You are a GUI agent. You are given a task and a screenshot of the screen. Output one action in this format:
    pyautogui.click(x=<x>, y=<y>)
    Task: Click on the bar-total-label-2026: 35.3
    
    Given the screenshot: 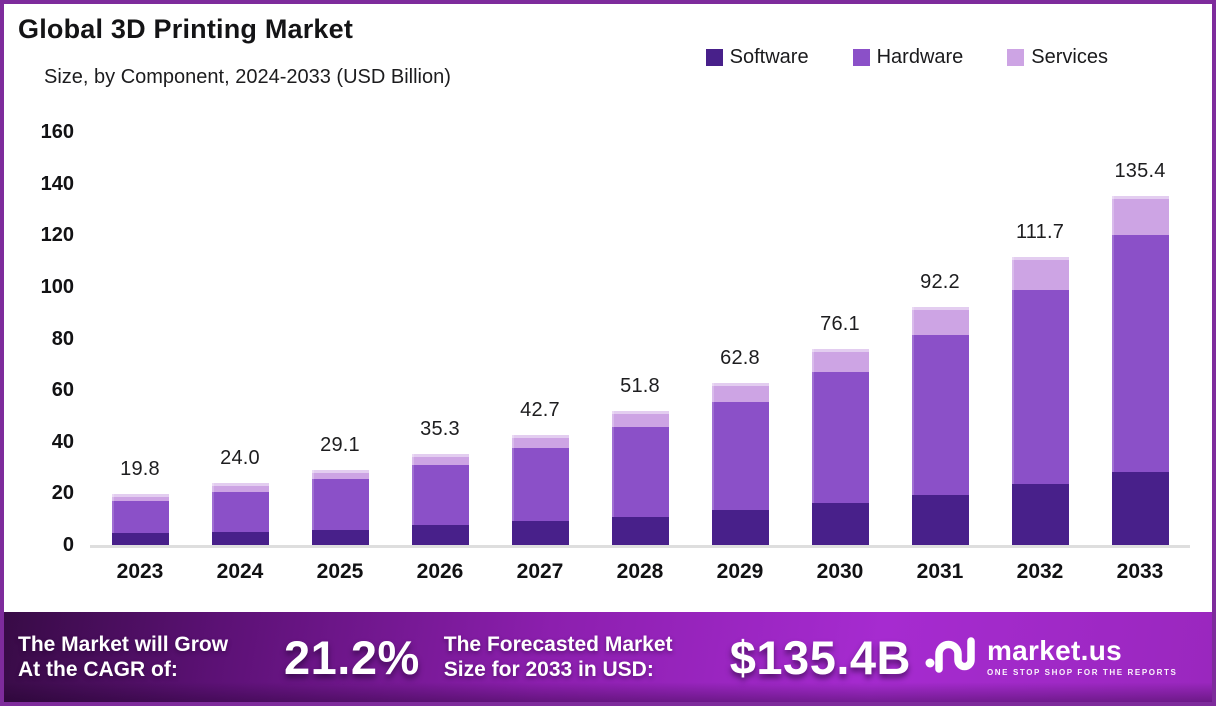 What is the action you would take?
    pyautogui.click(x=440, y=428)
    